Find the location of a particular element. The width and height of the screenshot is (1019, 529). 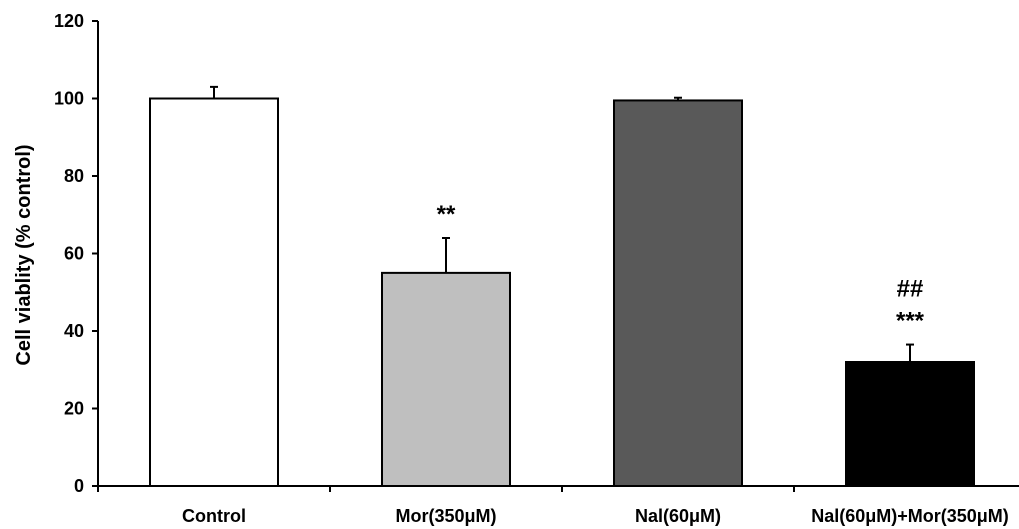

significance-label: ## is located at coordinates (910, 289).